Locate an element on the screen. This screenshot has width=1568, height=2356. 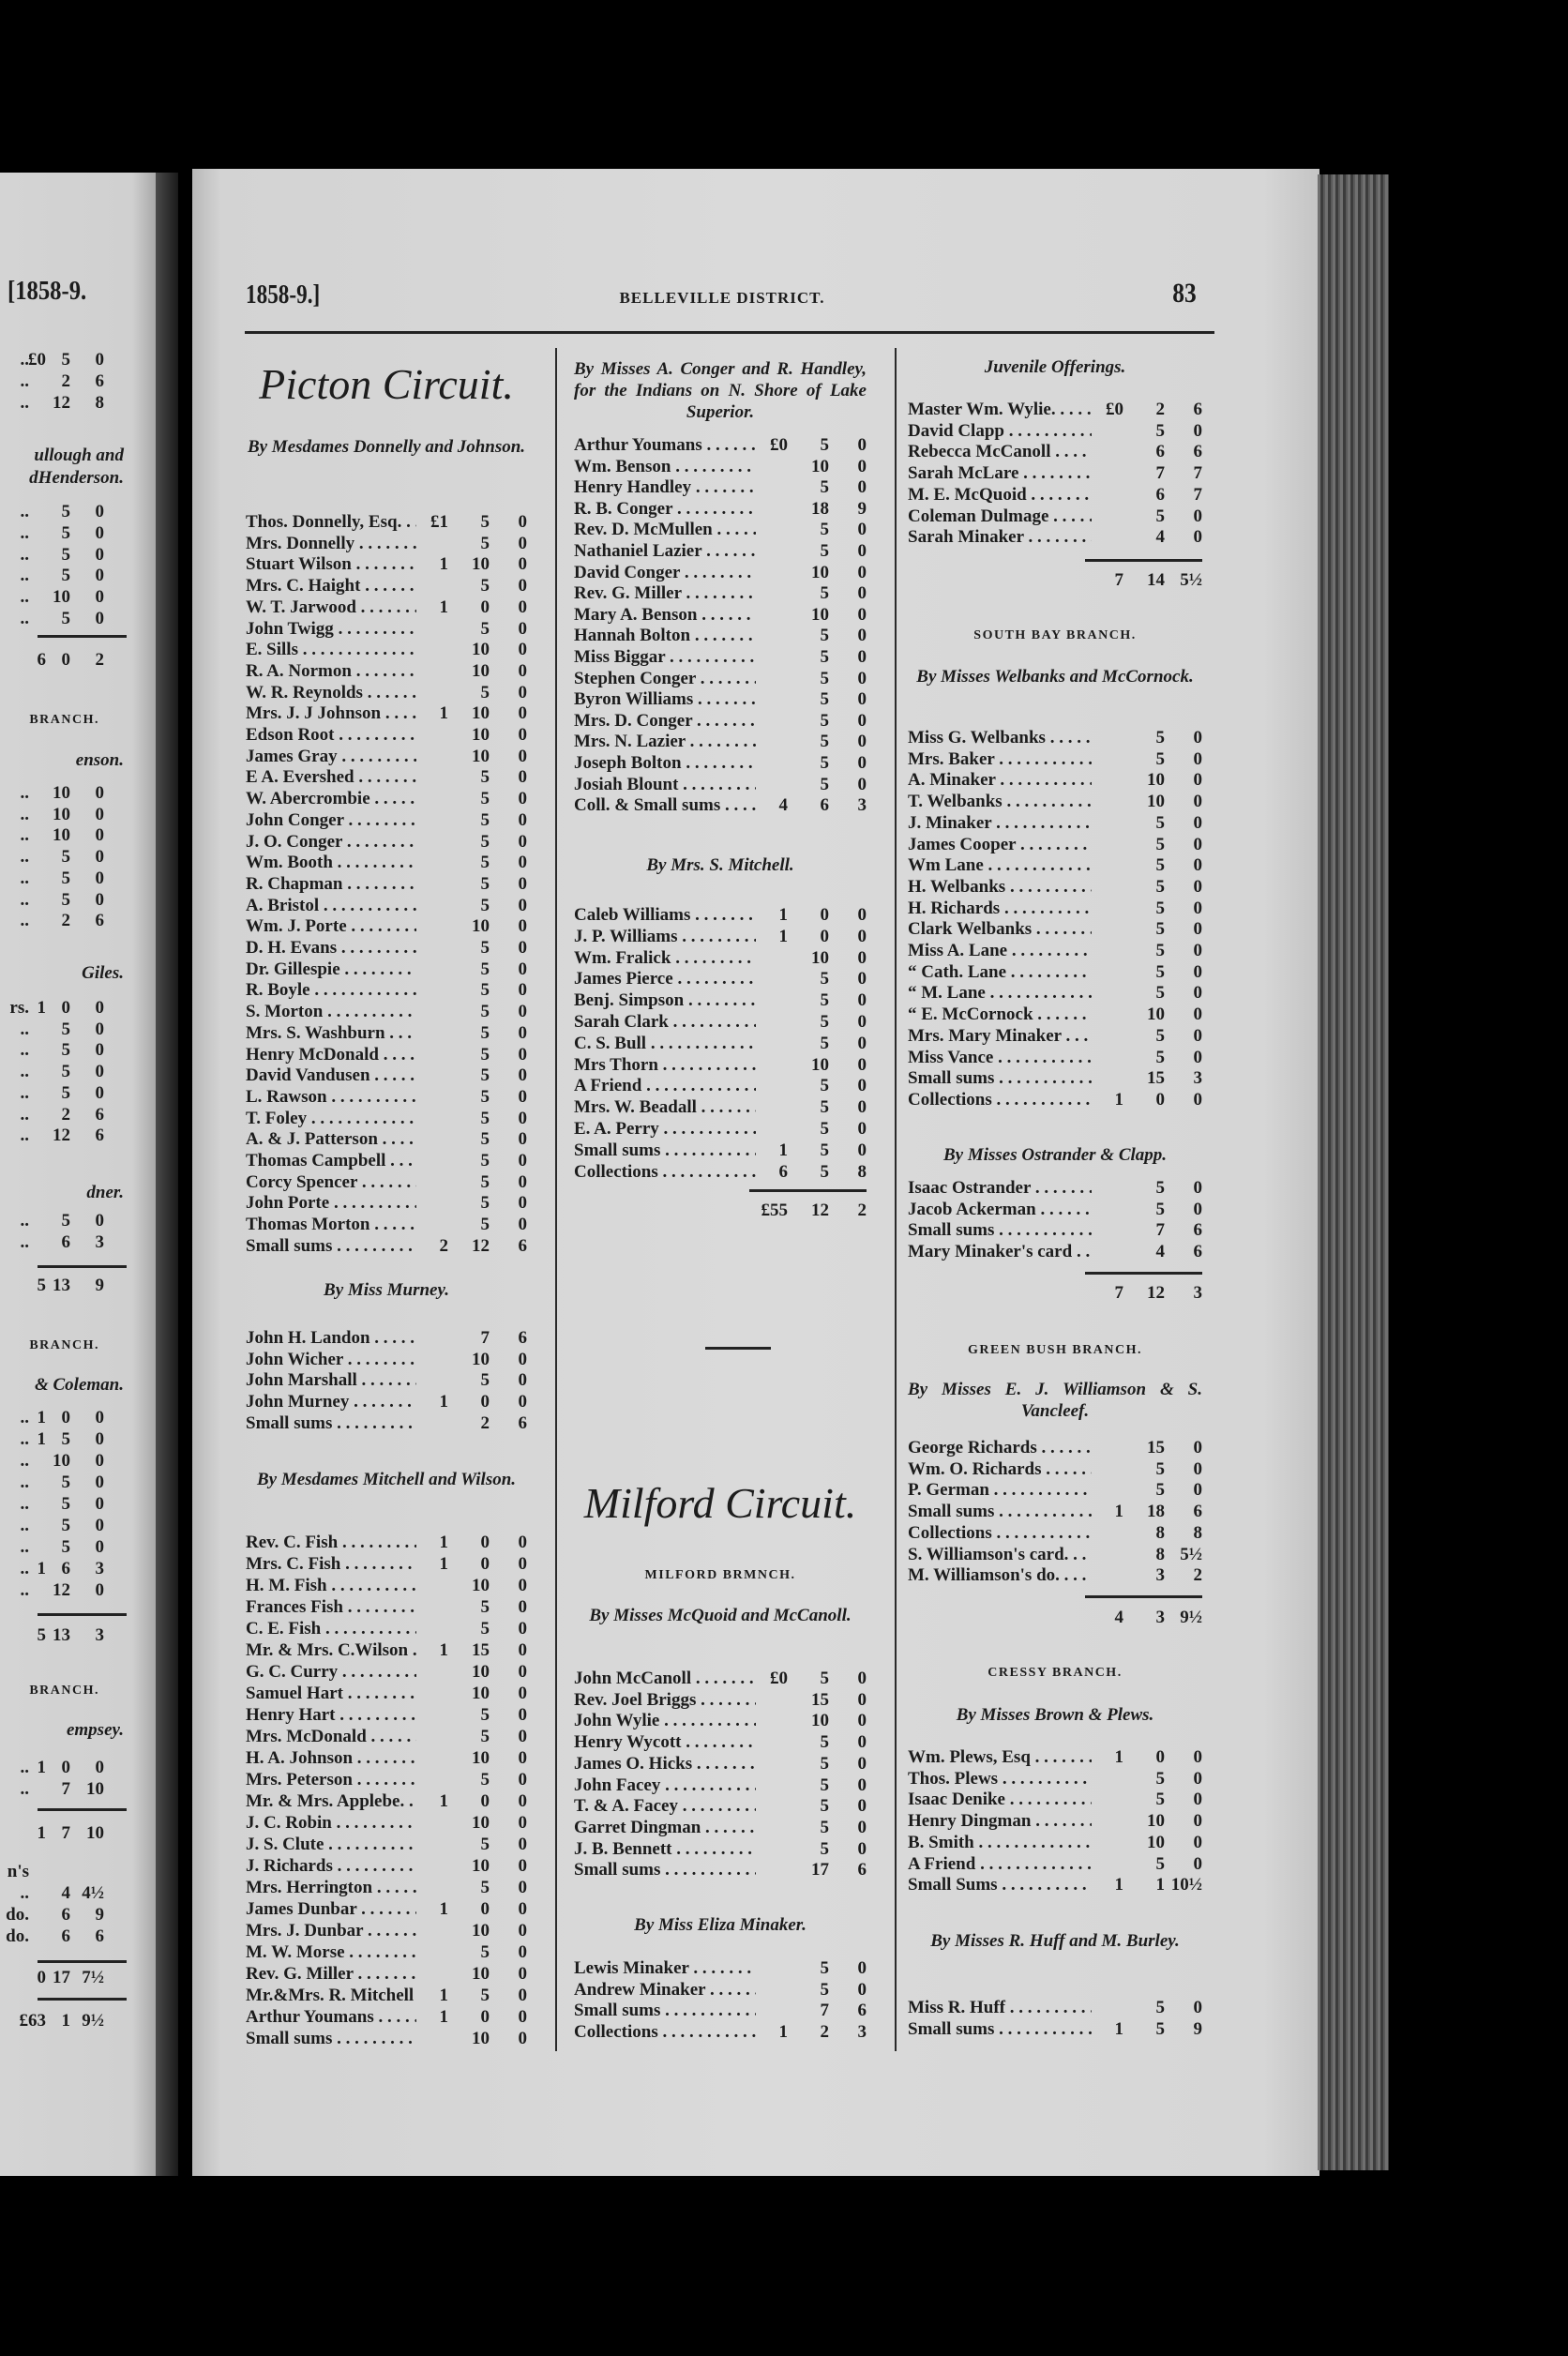
donation-row: Nathaniel Lazier 5 0 is located at coordinates (720, 551).